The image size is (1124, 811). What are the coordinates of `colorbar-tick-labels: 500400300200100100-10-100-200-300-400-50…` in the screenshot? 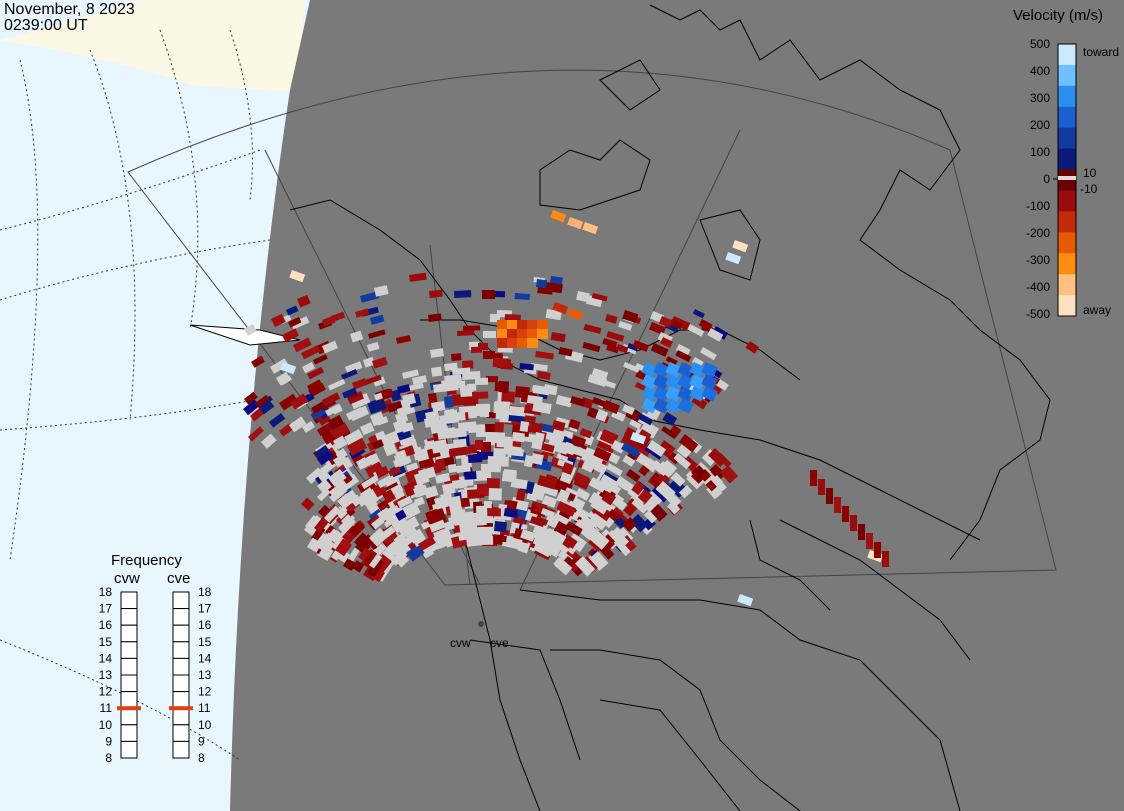 It's located at (1062, 179).